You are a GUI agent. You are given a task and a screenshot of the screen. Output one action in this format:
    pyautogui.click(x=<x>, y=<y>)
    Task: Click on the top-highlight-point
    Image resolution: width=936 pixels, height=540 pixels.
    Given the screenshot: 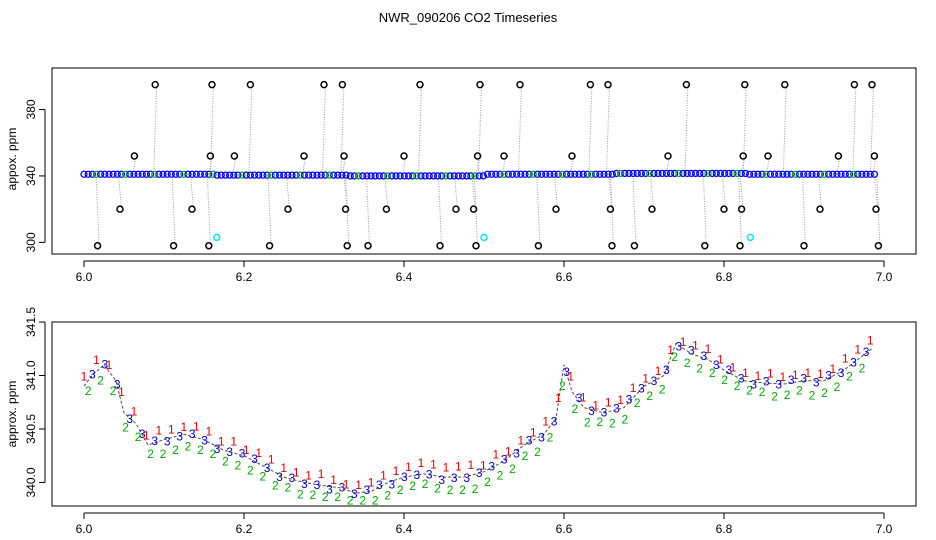 What is the action you would take?
    pyautogui.click(x=484, y=237)
    